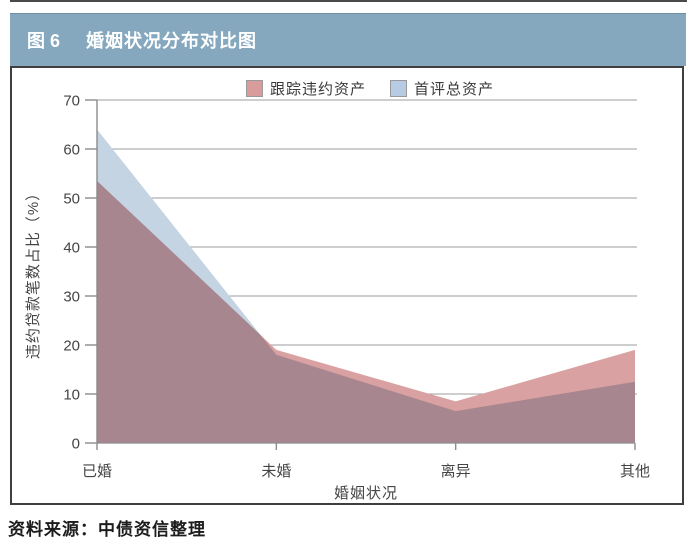 This screenshot has height=547, width=700. What do you see at coordinates (71, 150) in the screenshot?
I see `y-tick-label: 60` at bounding box center [71, 150].